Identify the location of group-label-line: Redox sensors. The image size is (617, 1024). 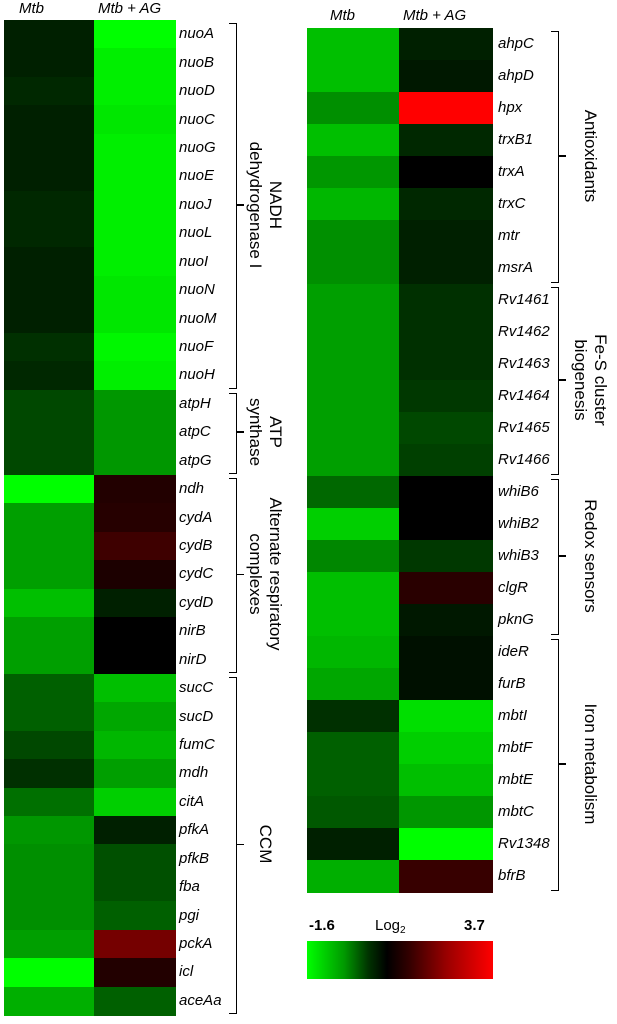
(590, 556).